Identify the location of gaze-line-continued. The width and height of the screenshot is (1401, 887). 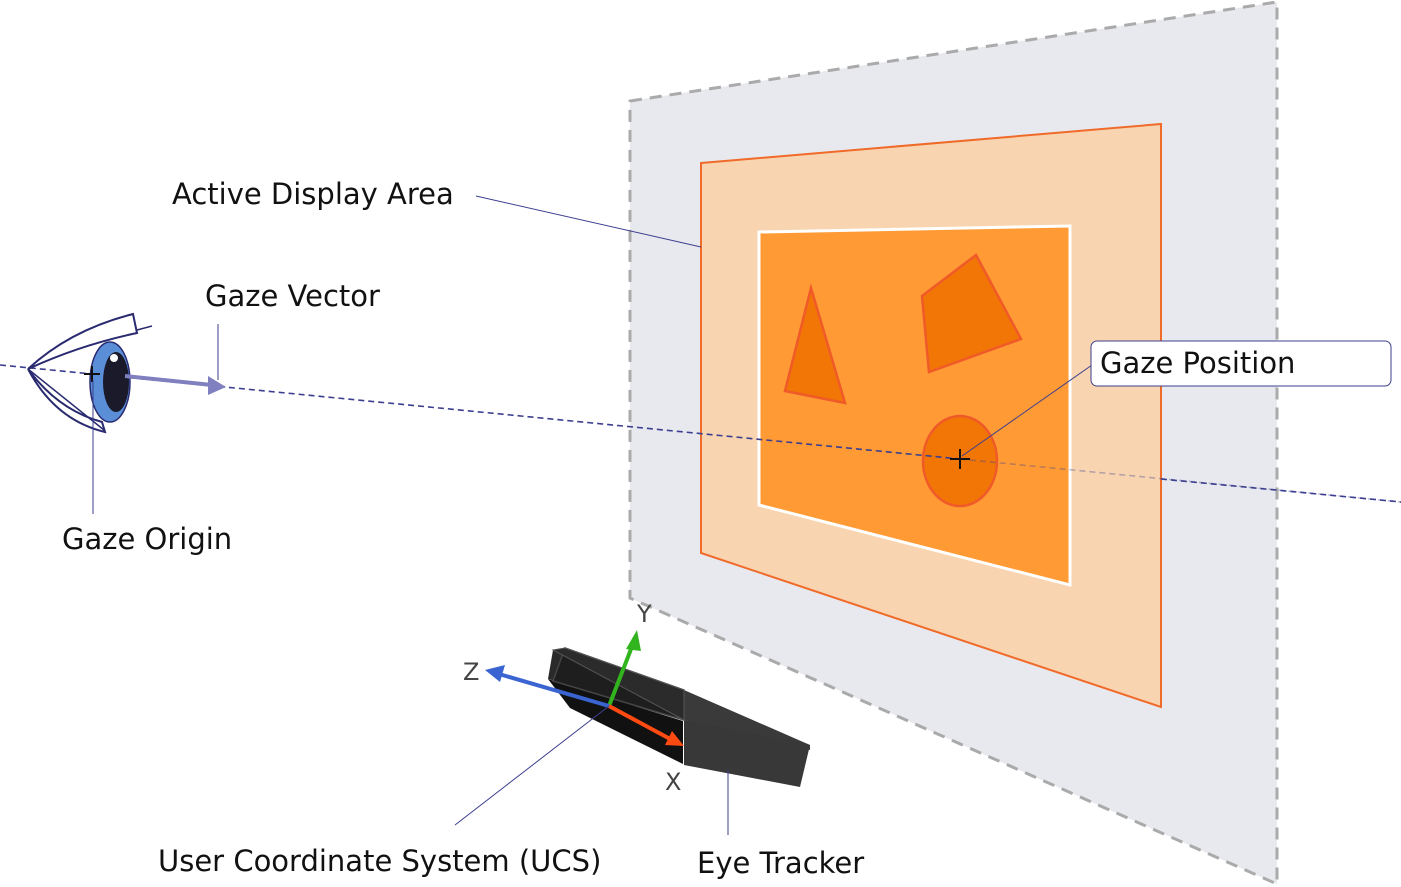
(1180, 480).